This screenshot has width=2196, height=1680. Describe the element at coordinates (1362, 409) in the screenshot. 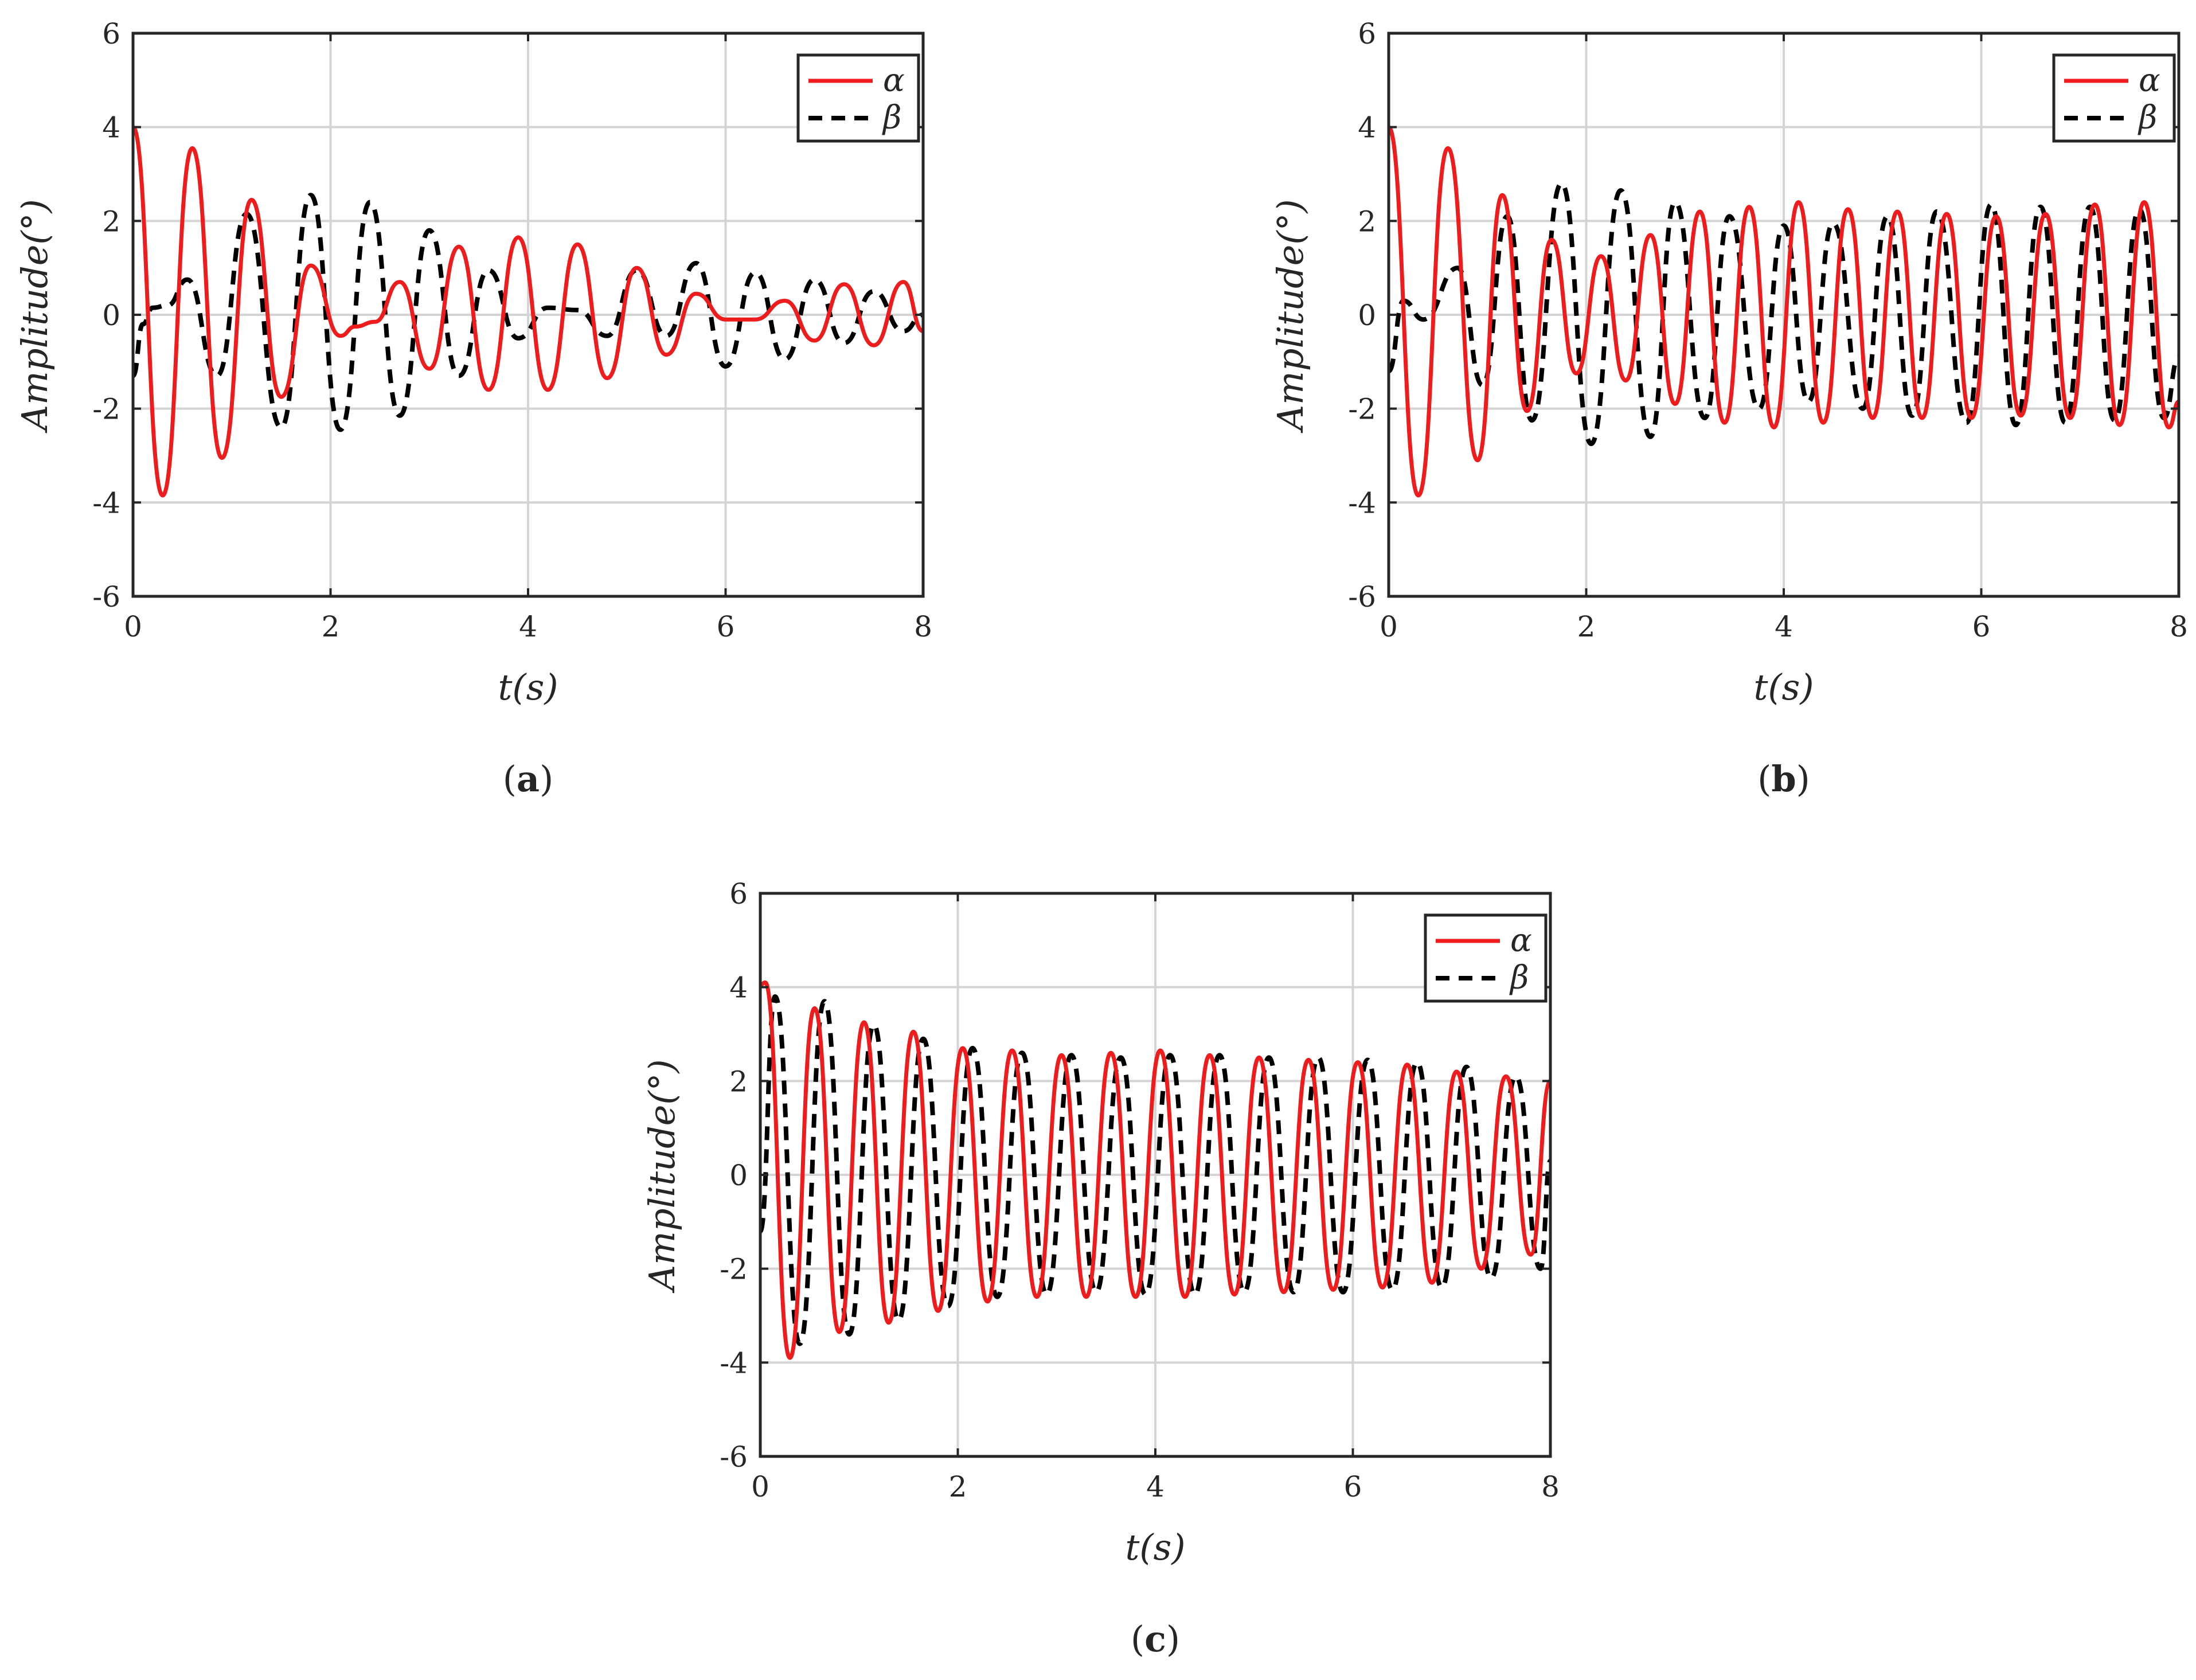

I see `y-tick-label--2-b: -2` at that location.